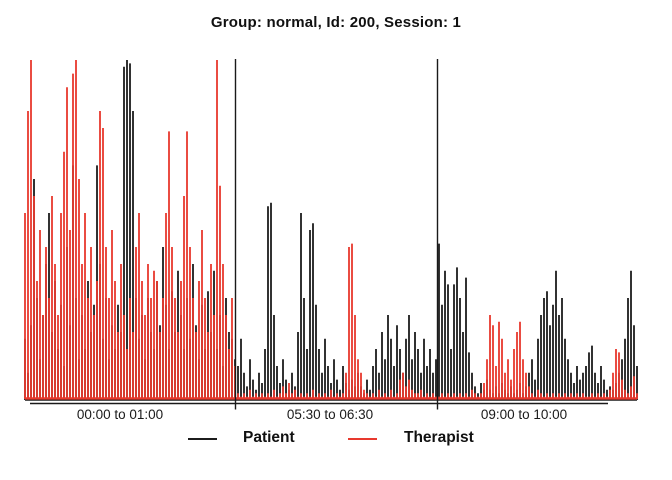 The width and height of the screenshot is (672, 480). I want to click on x-axis-ticks, so click(336, 406).